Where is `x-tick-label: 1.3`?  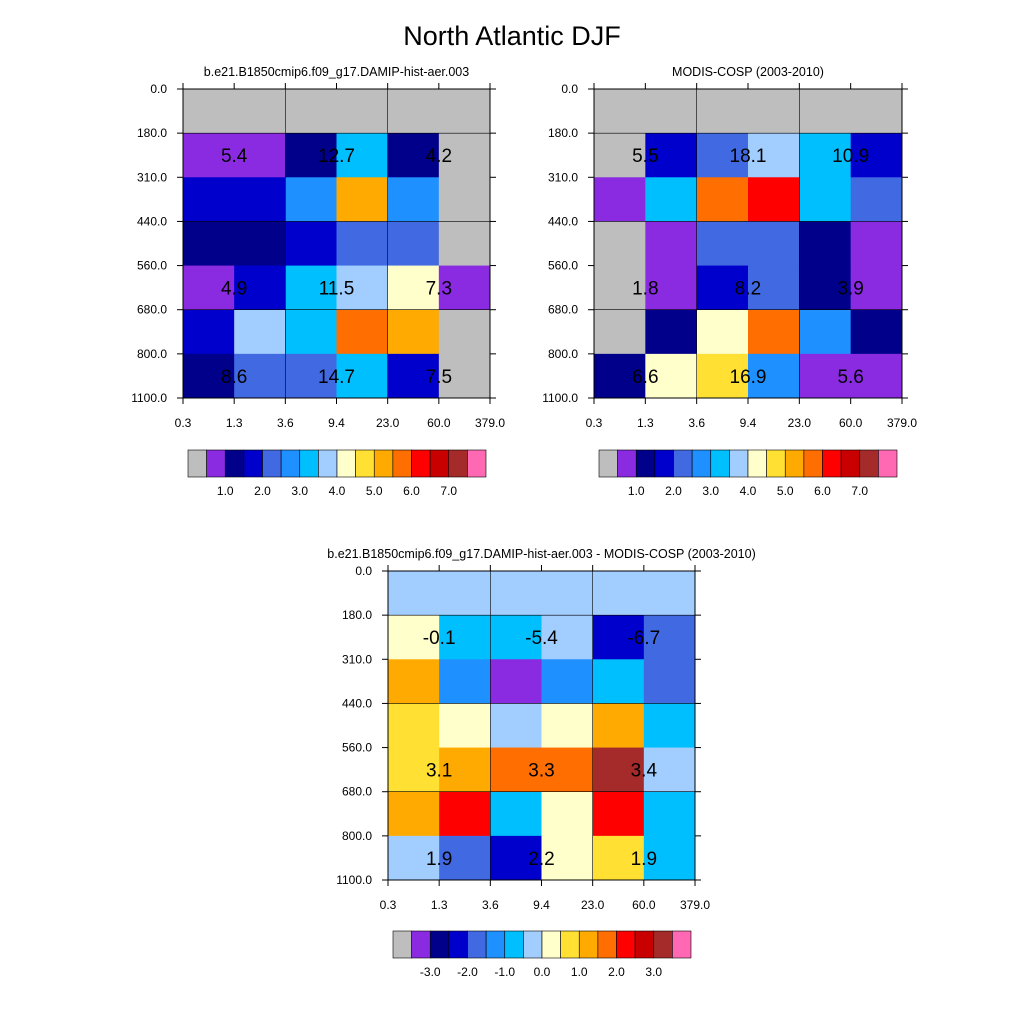
x-tick-label: 1.3 is located at coordinates (234, 423).